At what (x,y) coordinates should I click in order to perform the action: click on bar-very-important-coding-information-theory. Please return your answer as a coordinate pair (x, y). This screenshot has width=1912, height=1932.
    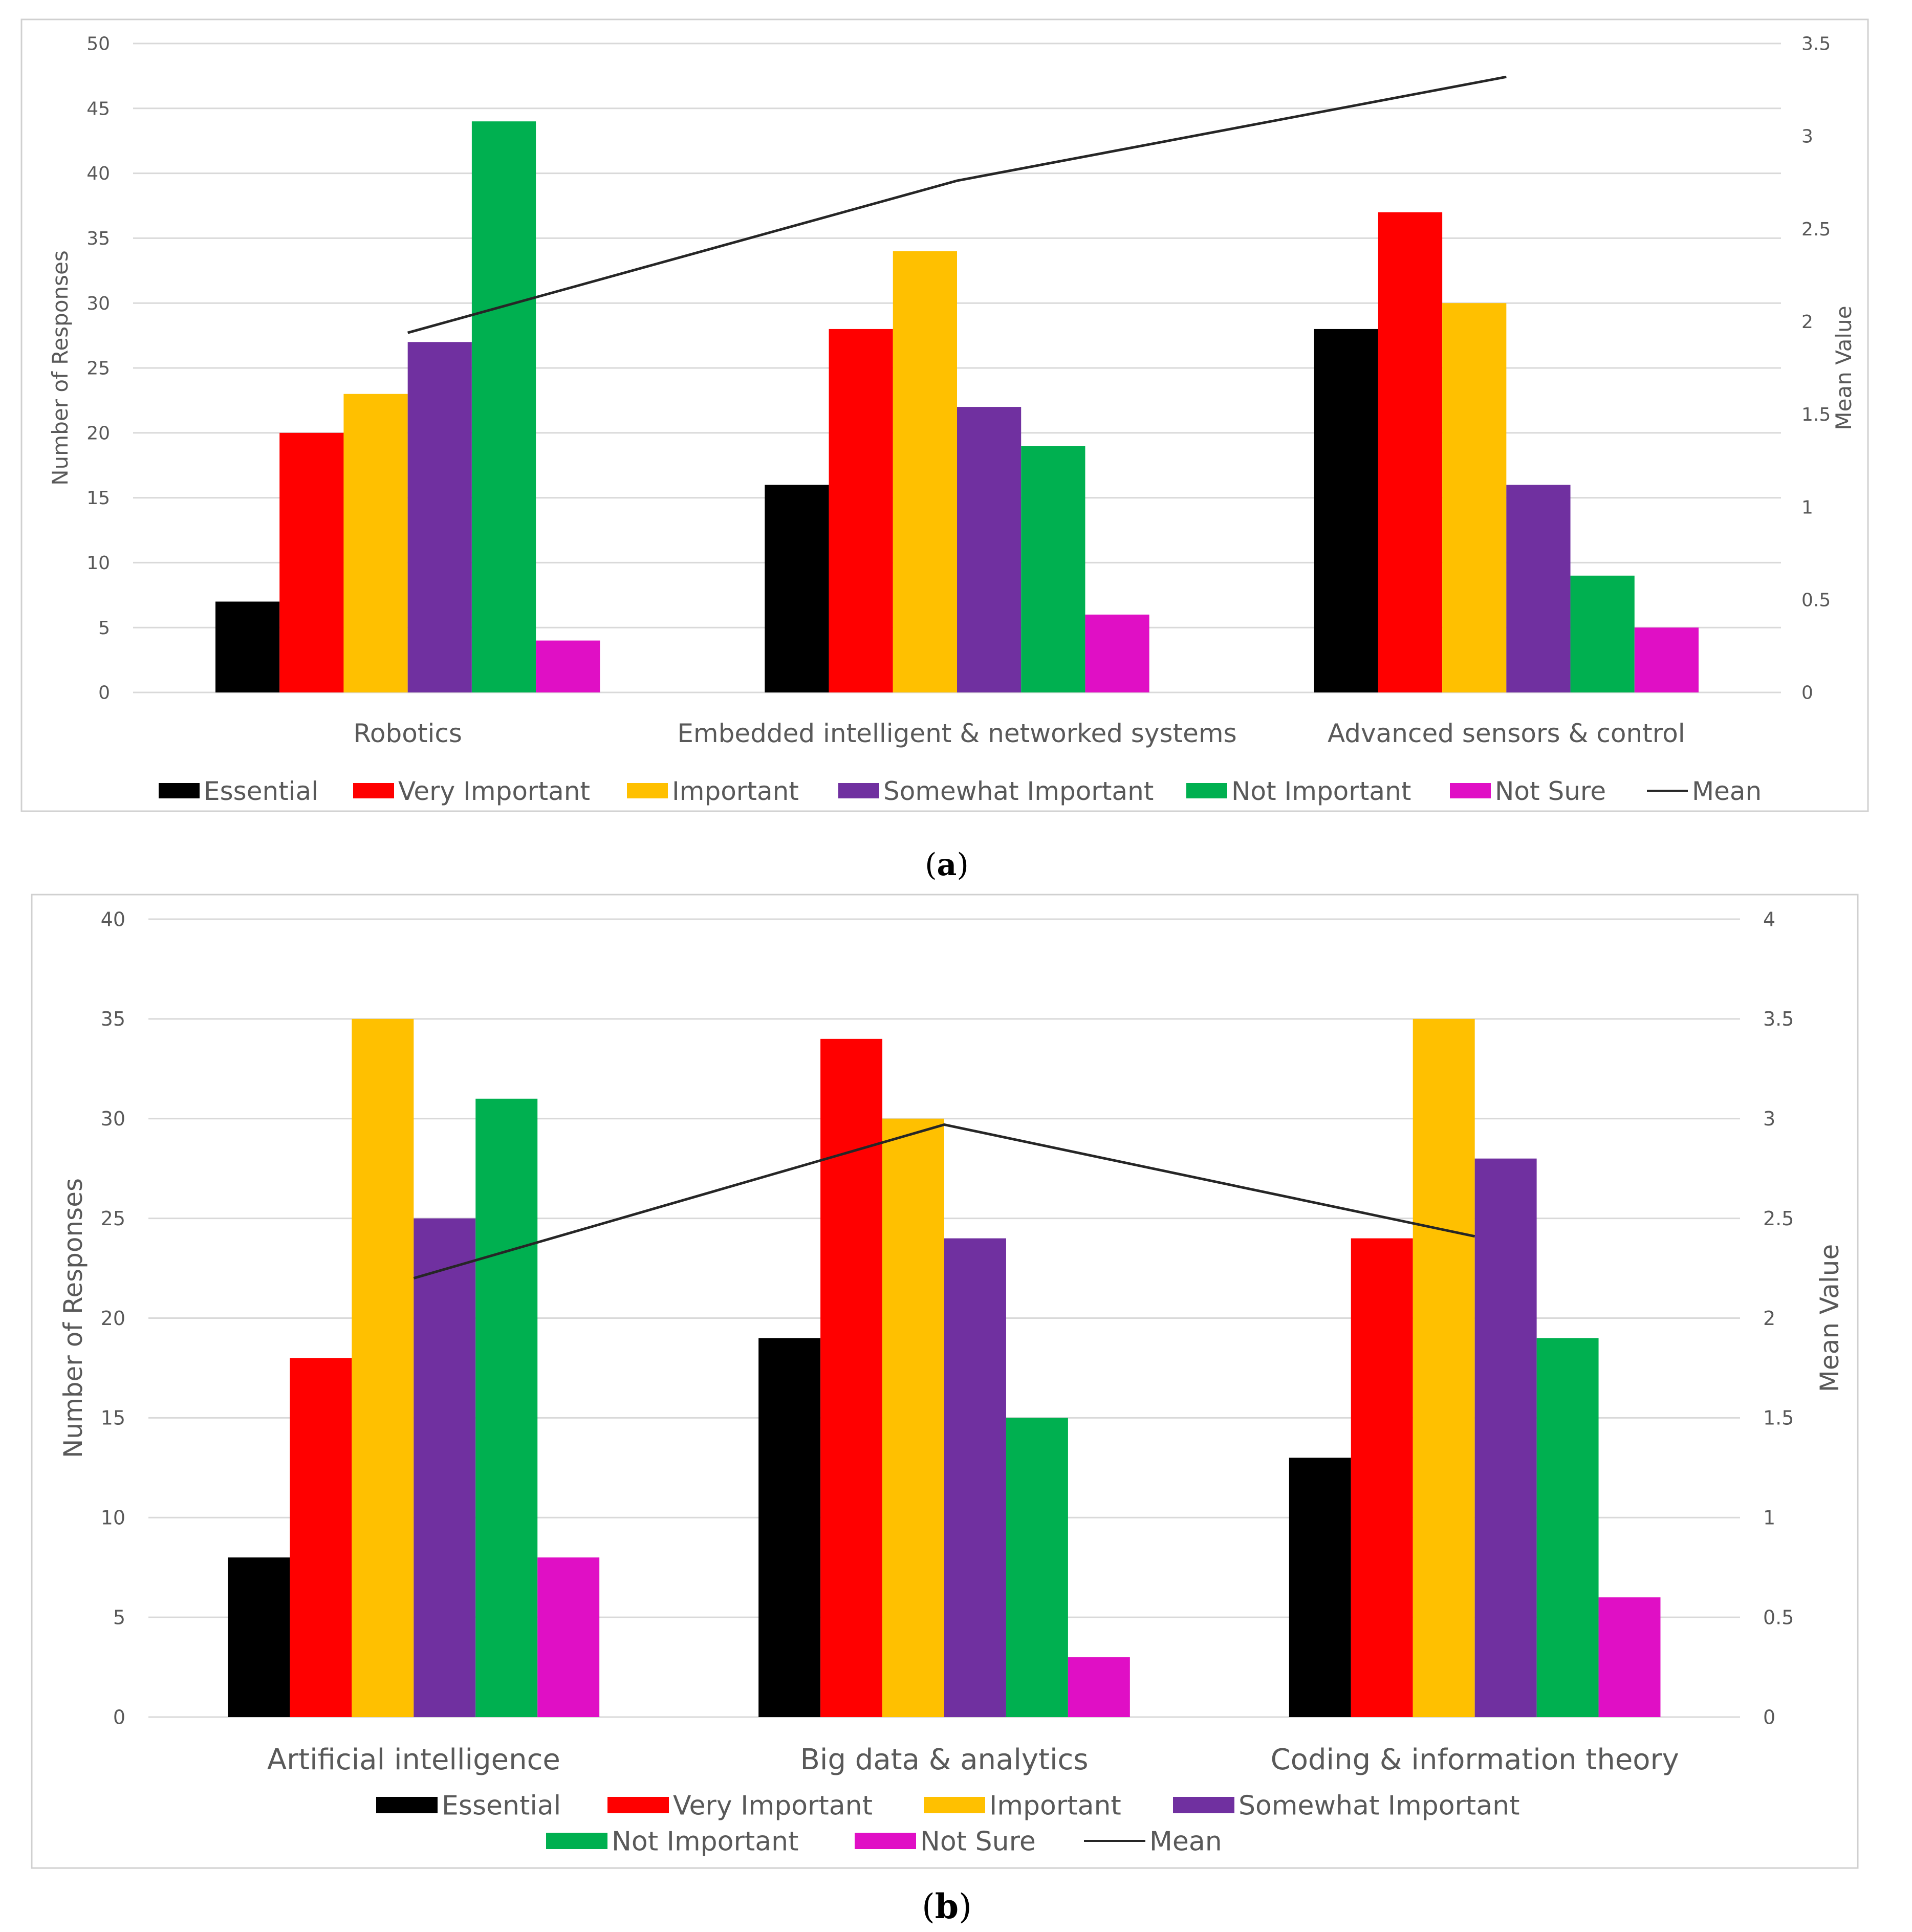
    Looking at the image, I should click on (1382, 1477).